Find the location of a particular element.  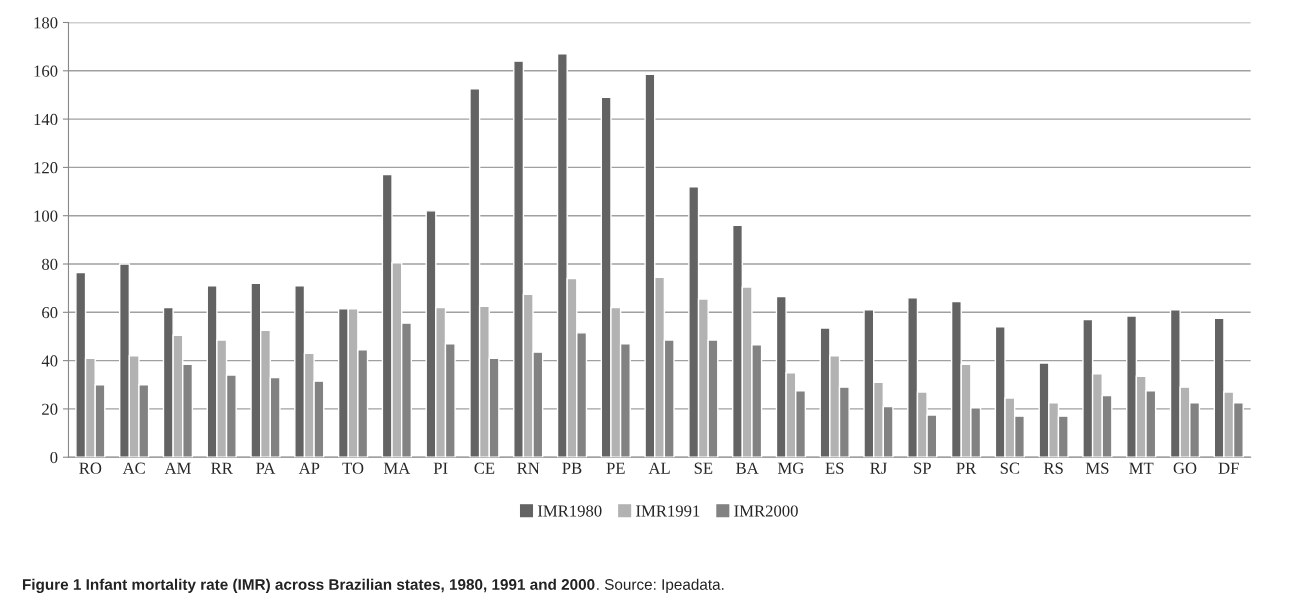

y-tick-label: 20 is located at coordinates (50, 409).